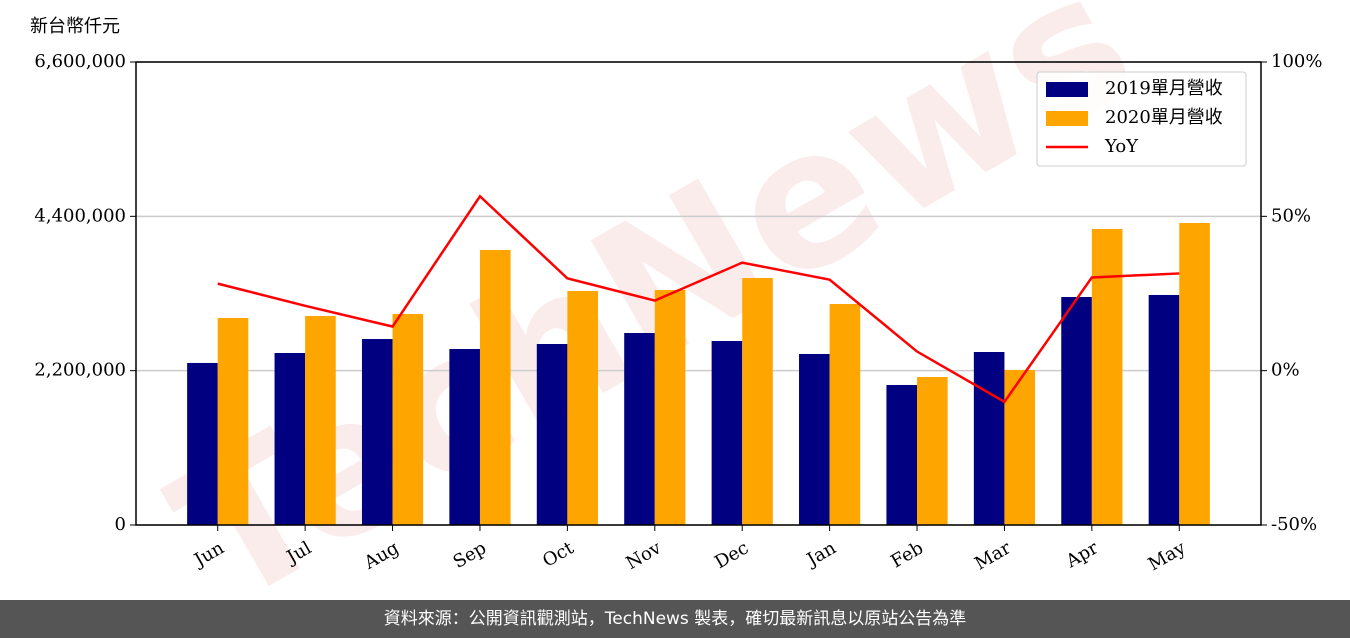  What do you see at coordinates (1167, 556) in the screenshot?
I see `x-tick-label: May` at bounding box center [1167, 556].